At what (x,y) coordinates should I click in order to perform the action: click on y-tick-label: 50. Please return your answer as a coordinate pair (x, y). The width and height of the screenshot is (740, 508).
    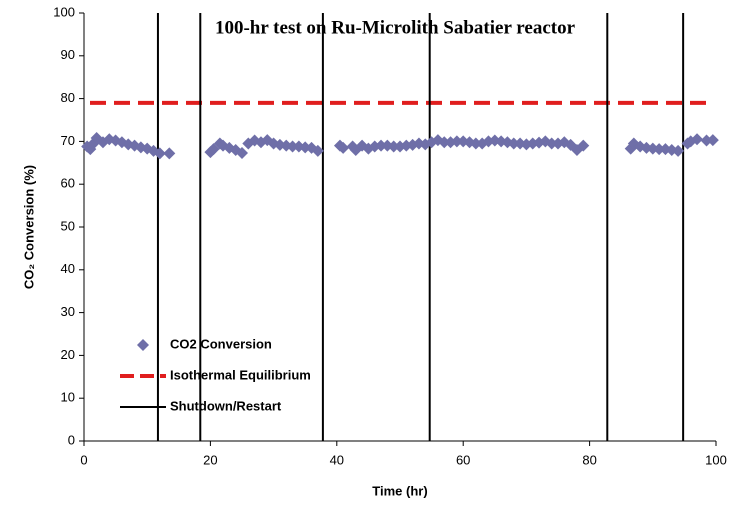
    Looking at the image, I should click on (68, 225).